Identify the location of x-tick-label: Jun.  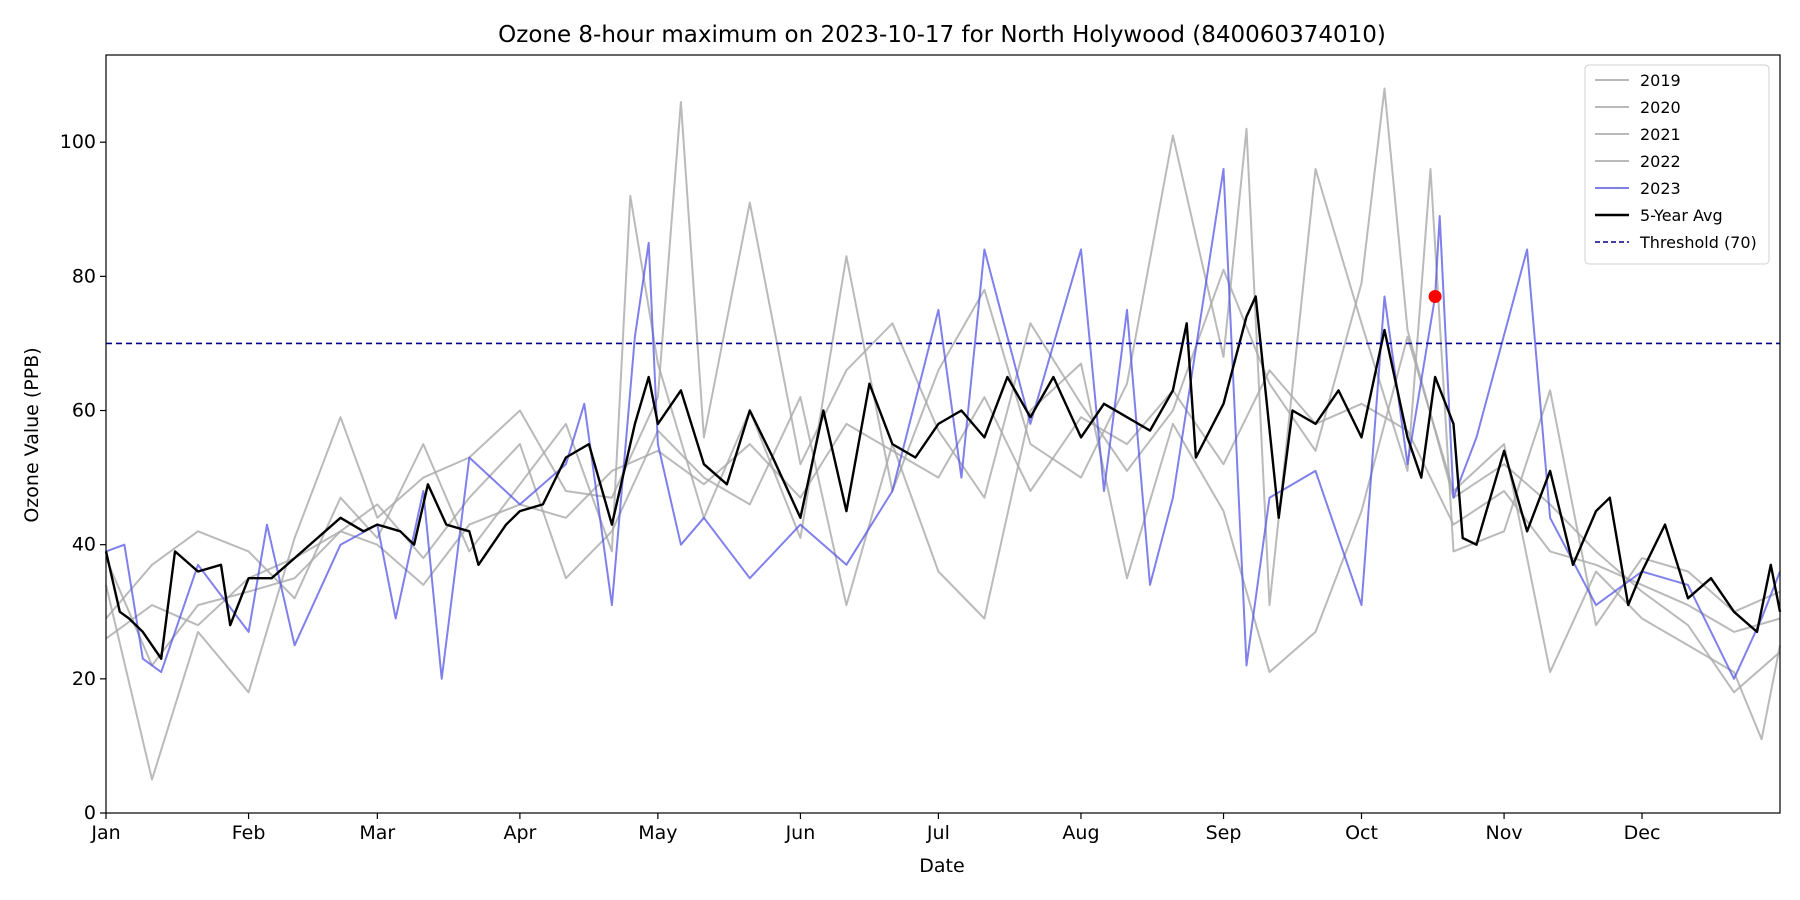
(800, 833).